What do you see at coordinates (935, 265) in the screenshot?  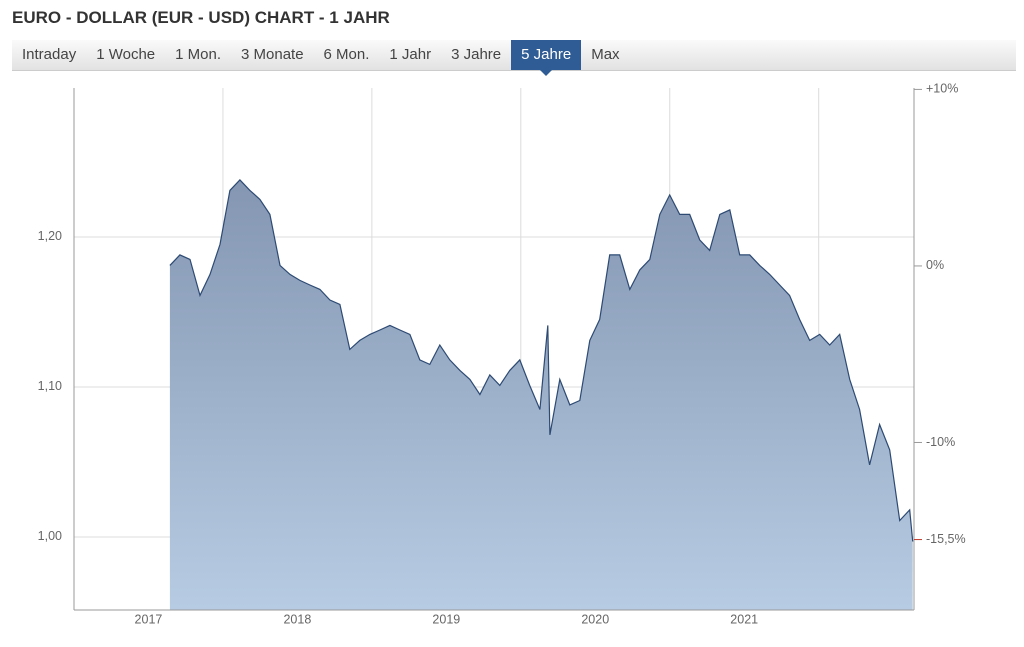 I see `y2-tick-label: 0%` at bounding box center [935, 265].